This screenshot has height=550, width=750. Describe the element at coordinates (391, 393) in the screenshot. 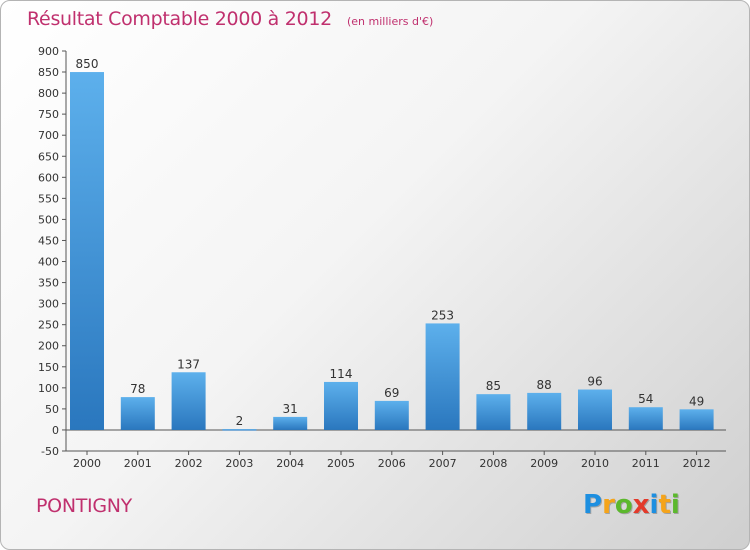

I see `data-label: 69` at that location.